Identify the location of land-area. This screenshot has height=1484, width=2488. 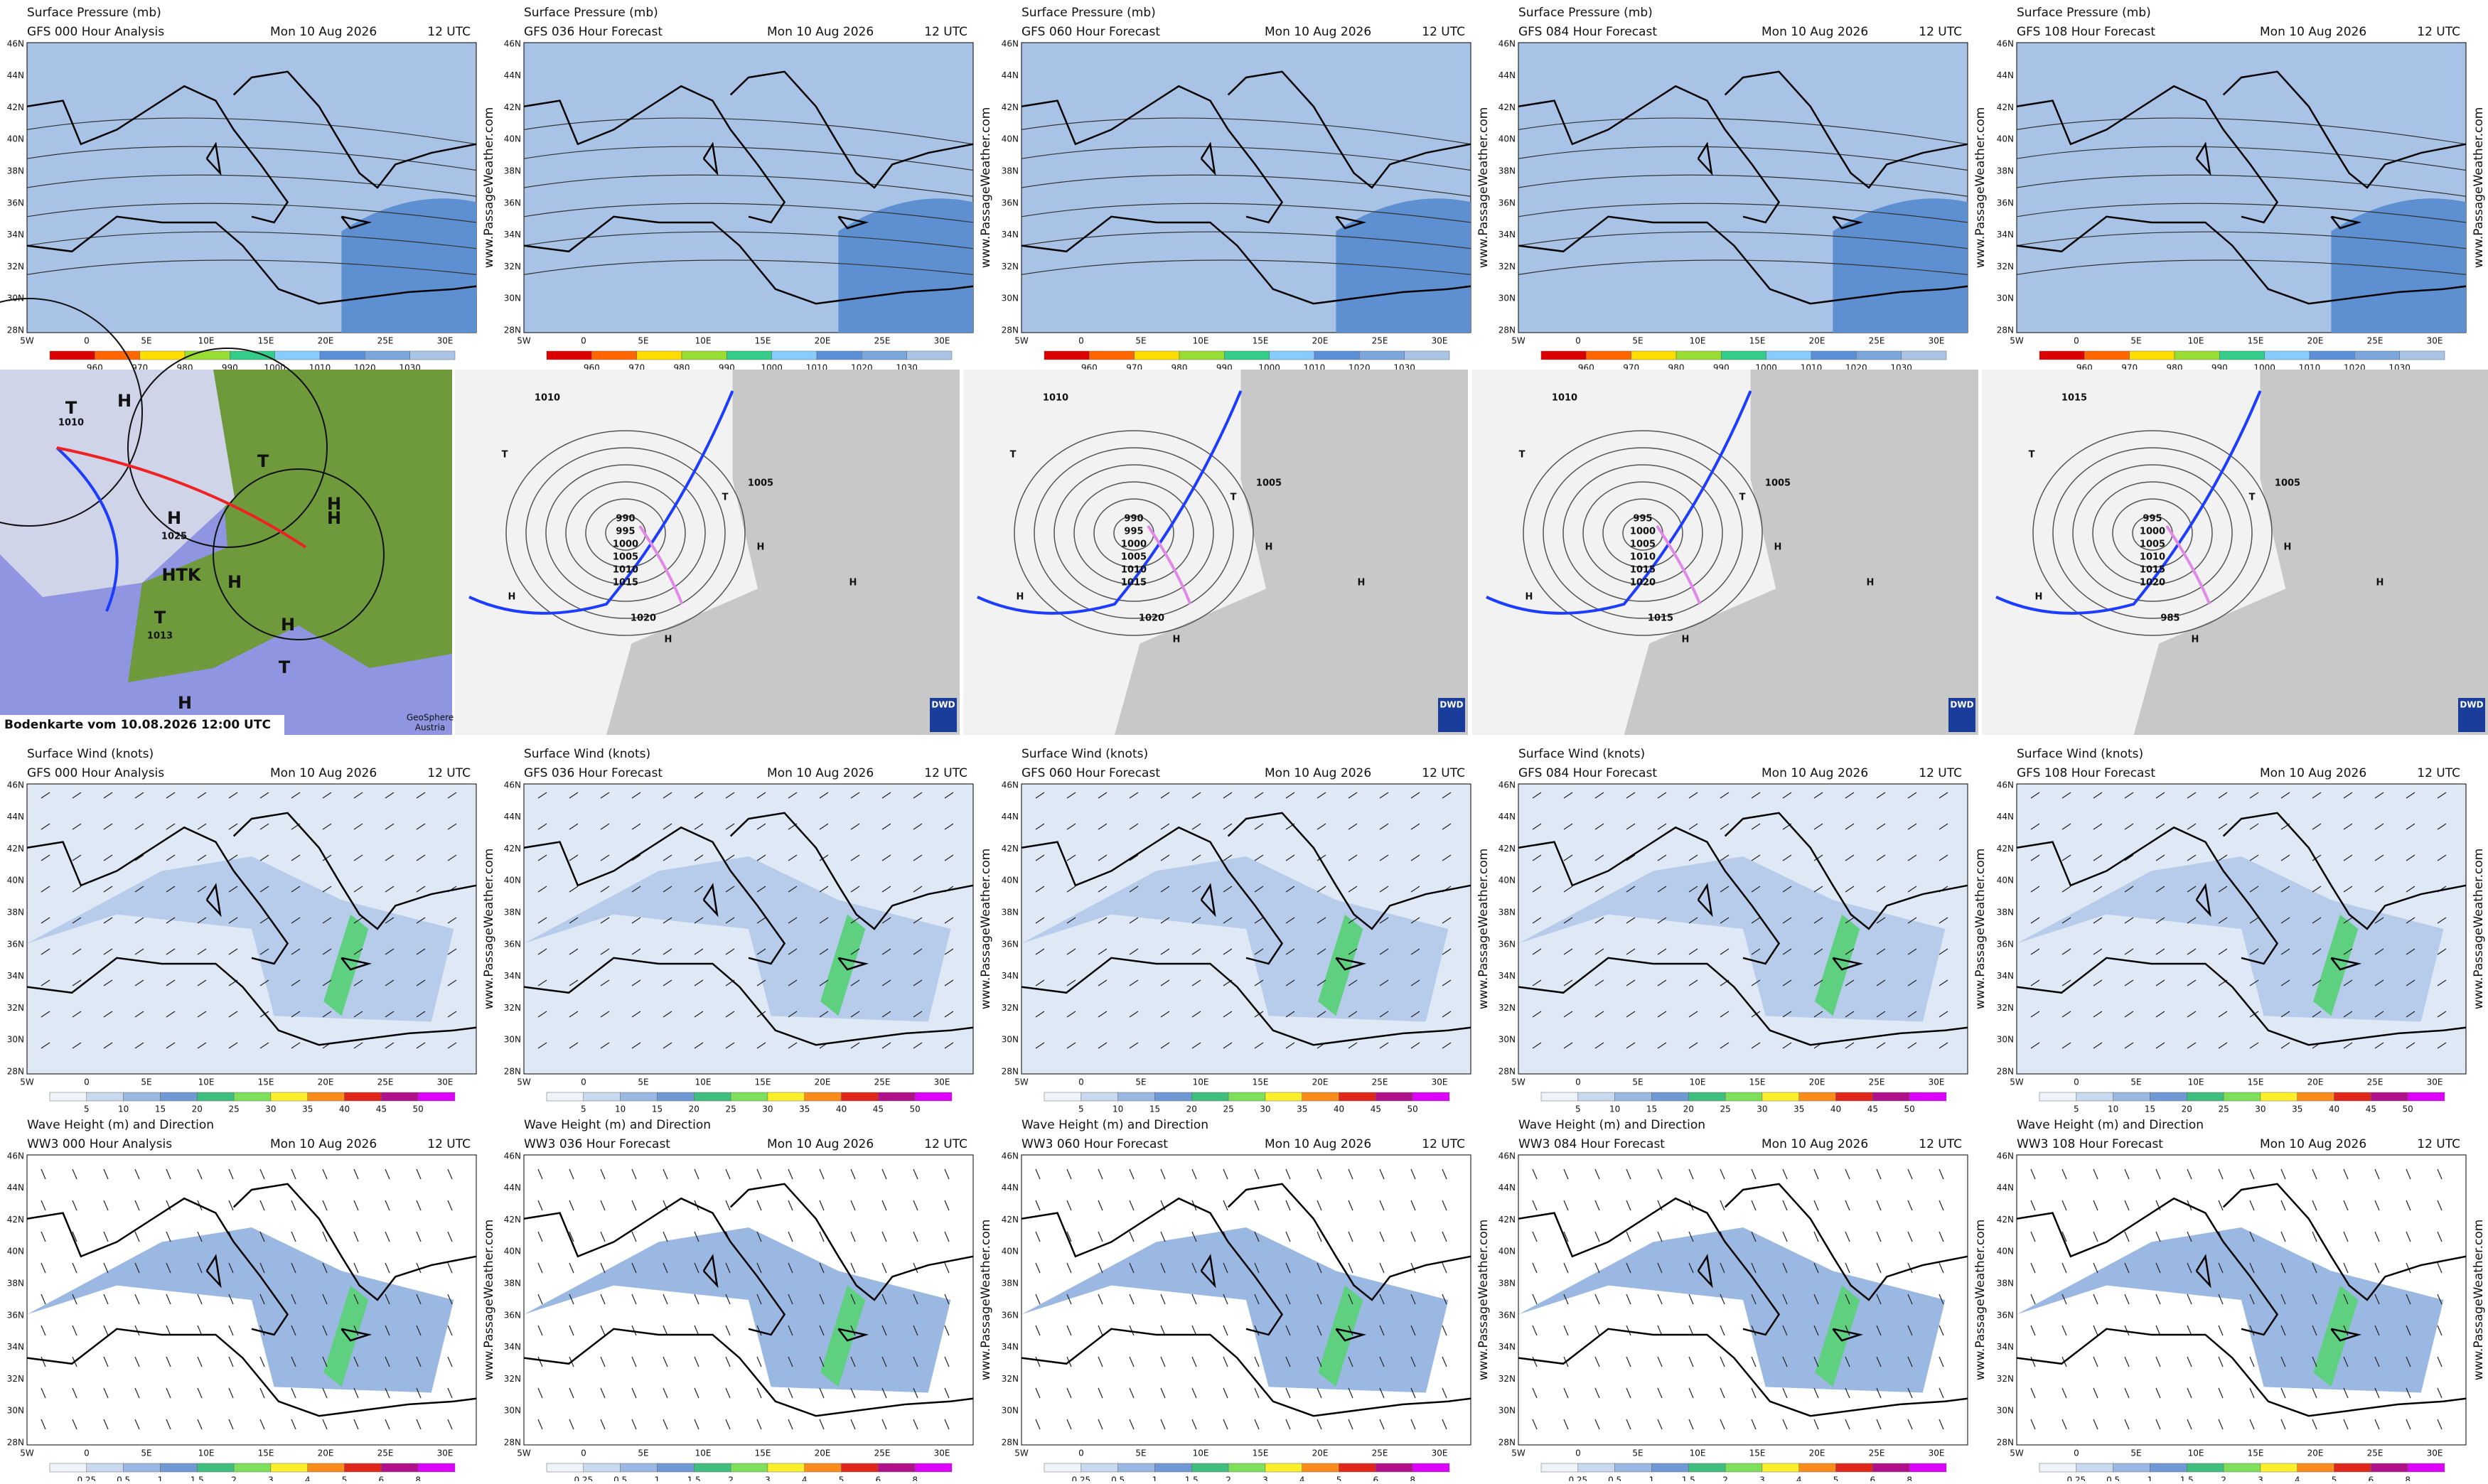
(1801, 553).